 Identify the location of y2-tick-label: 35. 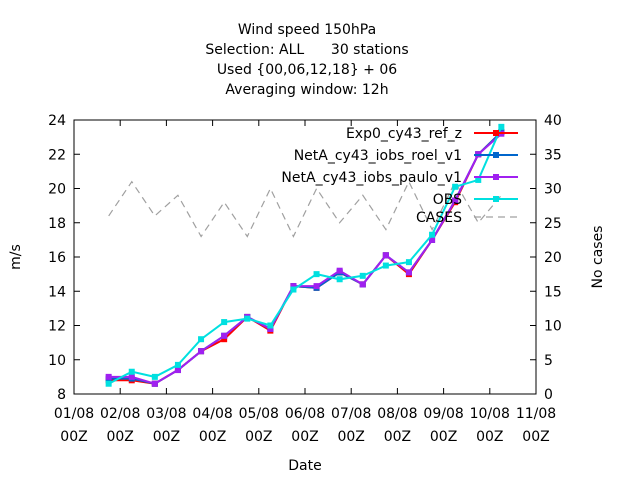
(553, 155).